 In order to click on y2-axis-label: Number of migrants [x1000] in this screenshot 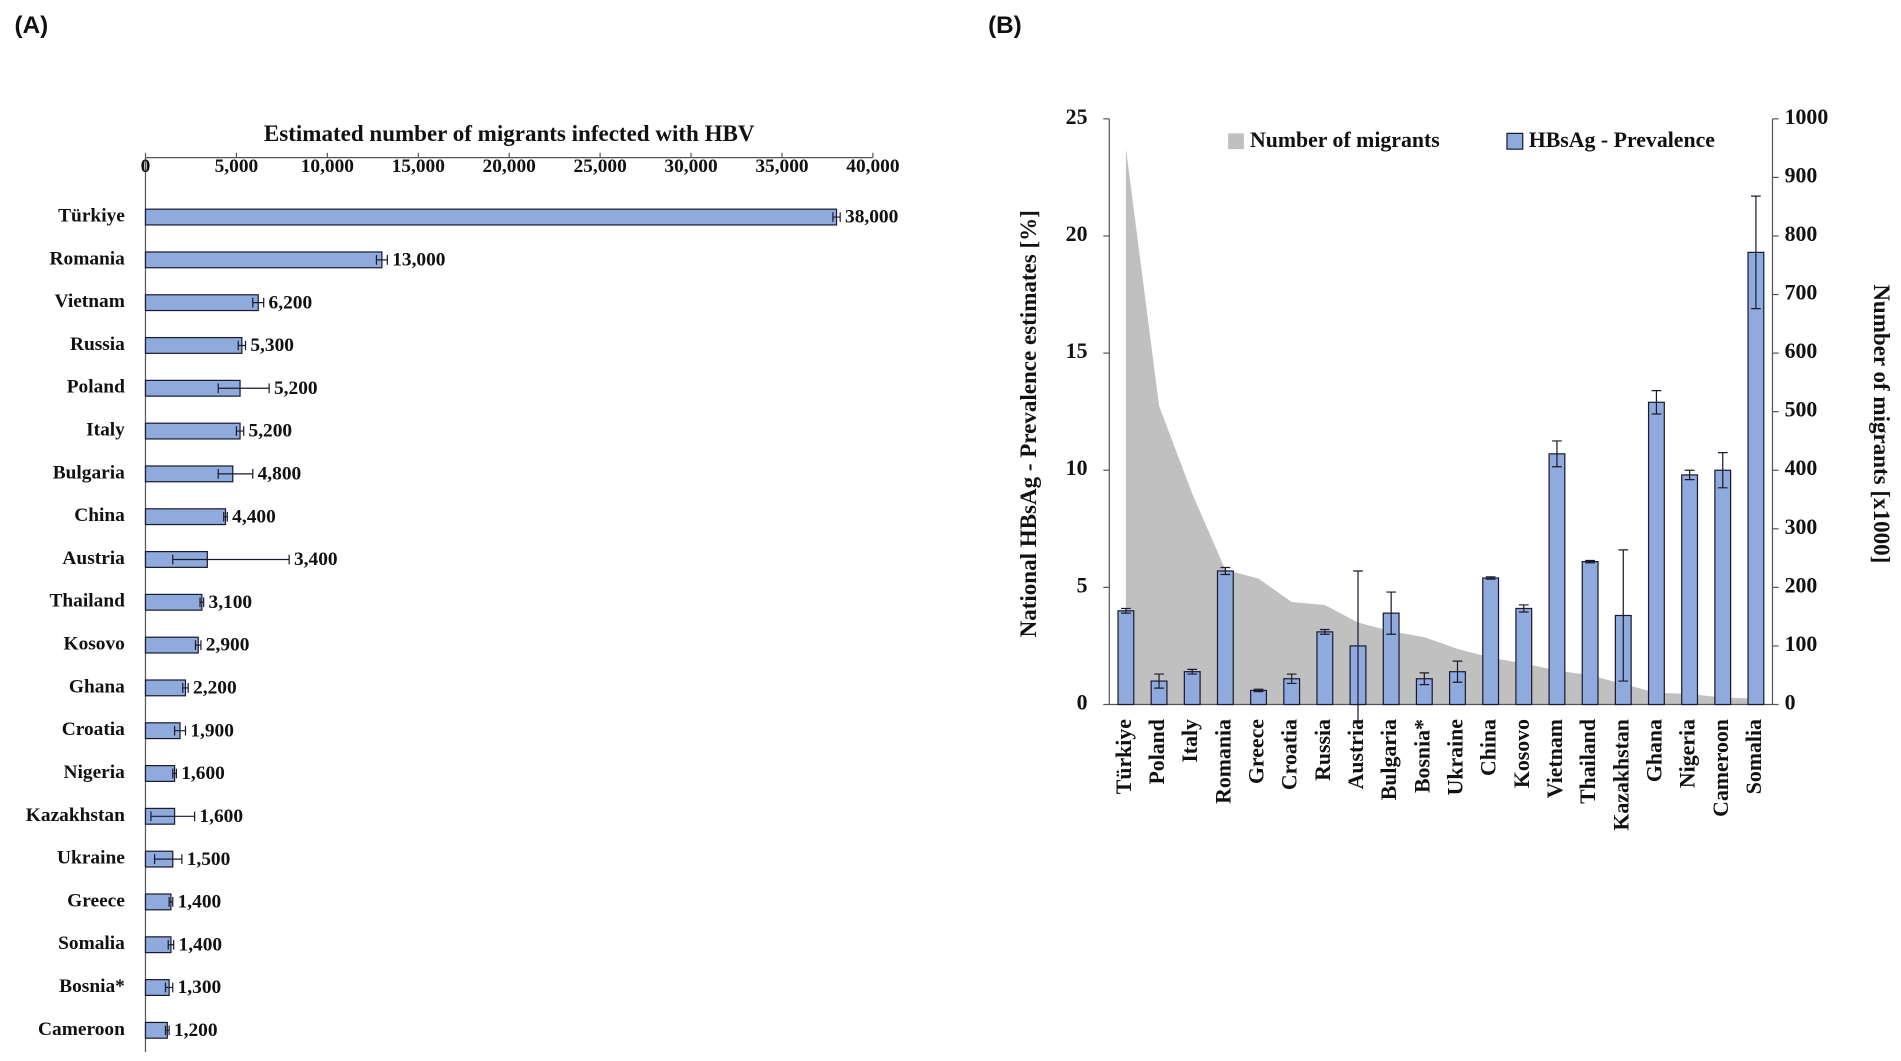, I will do `click(1882, 423)`.